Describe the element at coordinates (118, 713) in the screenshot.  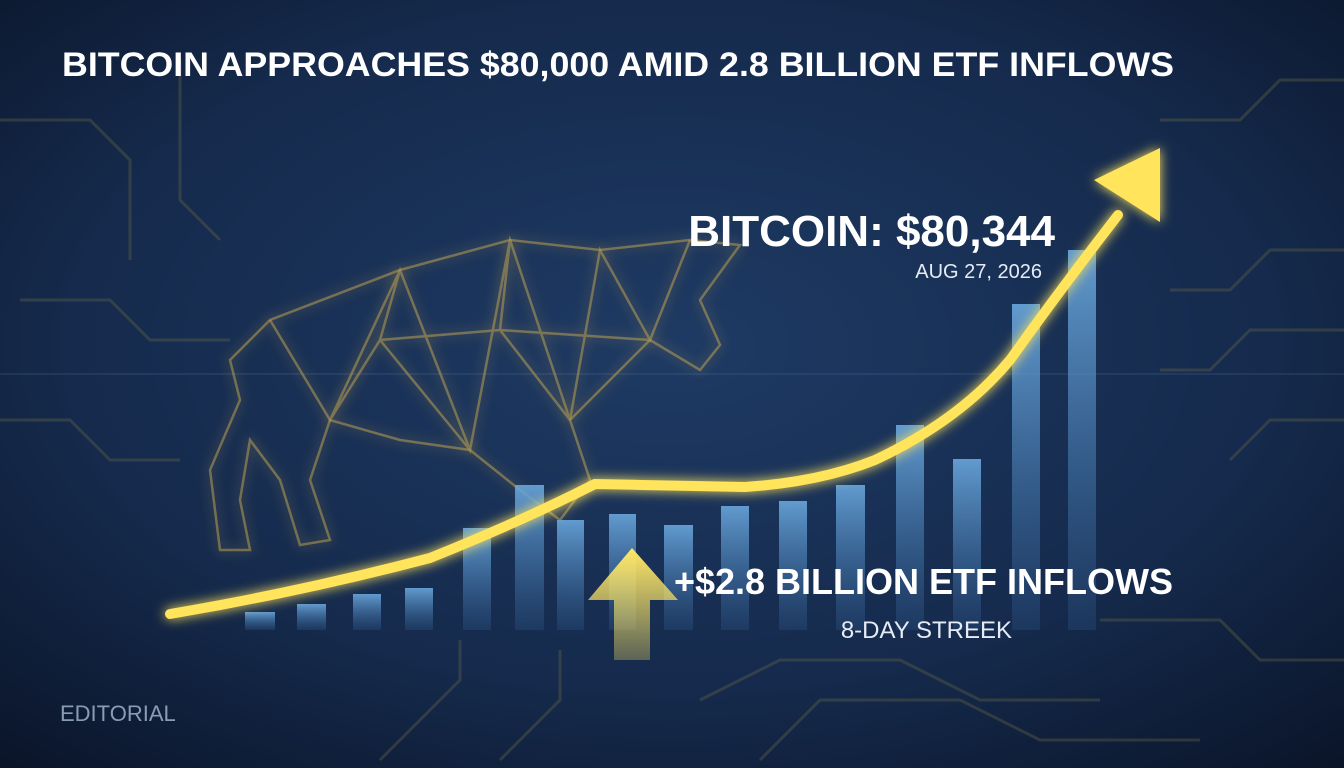
I see `editorial-tag: EDITORIAL` at that location.